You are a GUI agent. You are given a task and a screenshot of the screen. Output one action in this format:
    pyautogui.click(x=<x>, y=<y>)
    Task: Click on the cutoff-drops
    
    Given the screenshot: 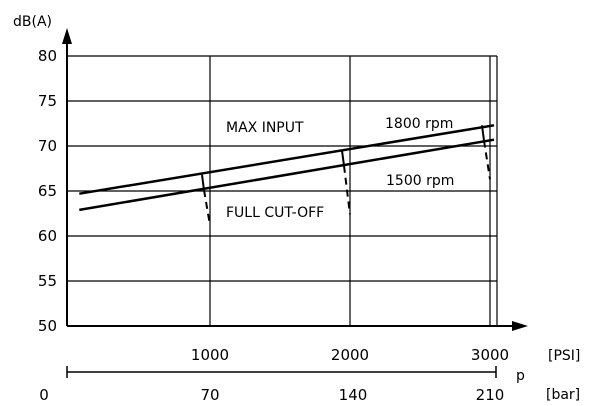 What is the action you would take?
    pyautogui.click(x=346, y=175)
    